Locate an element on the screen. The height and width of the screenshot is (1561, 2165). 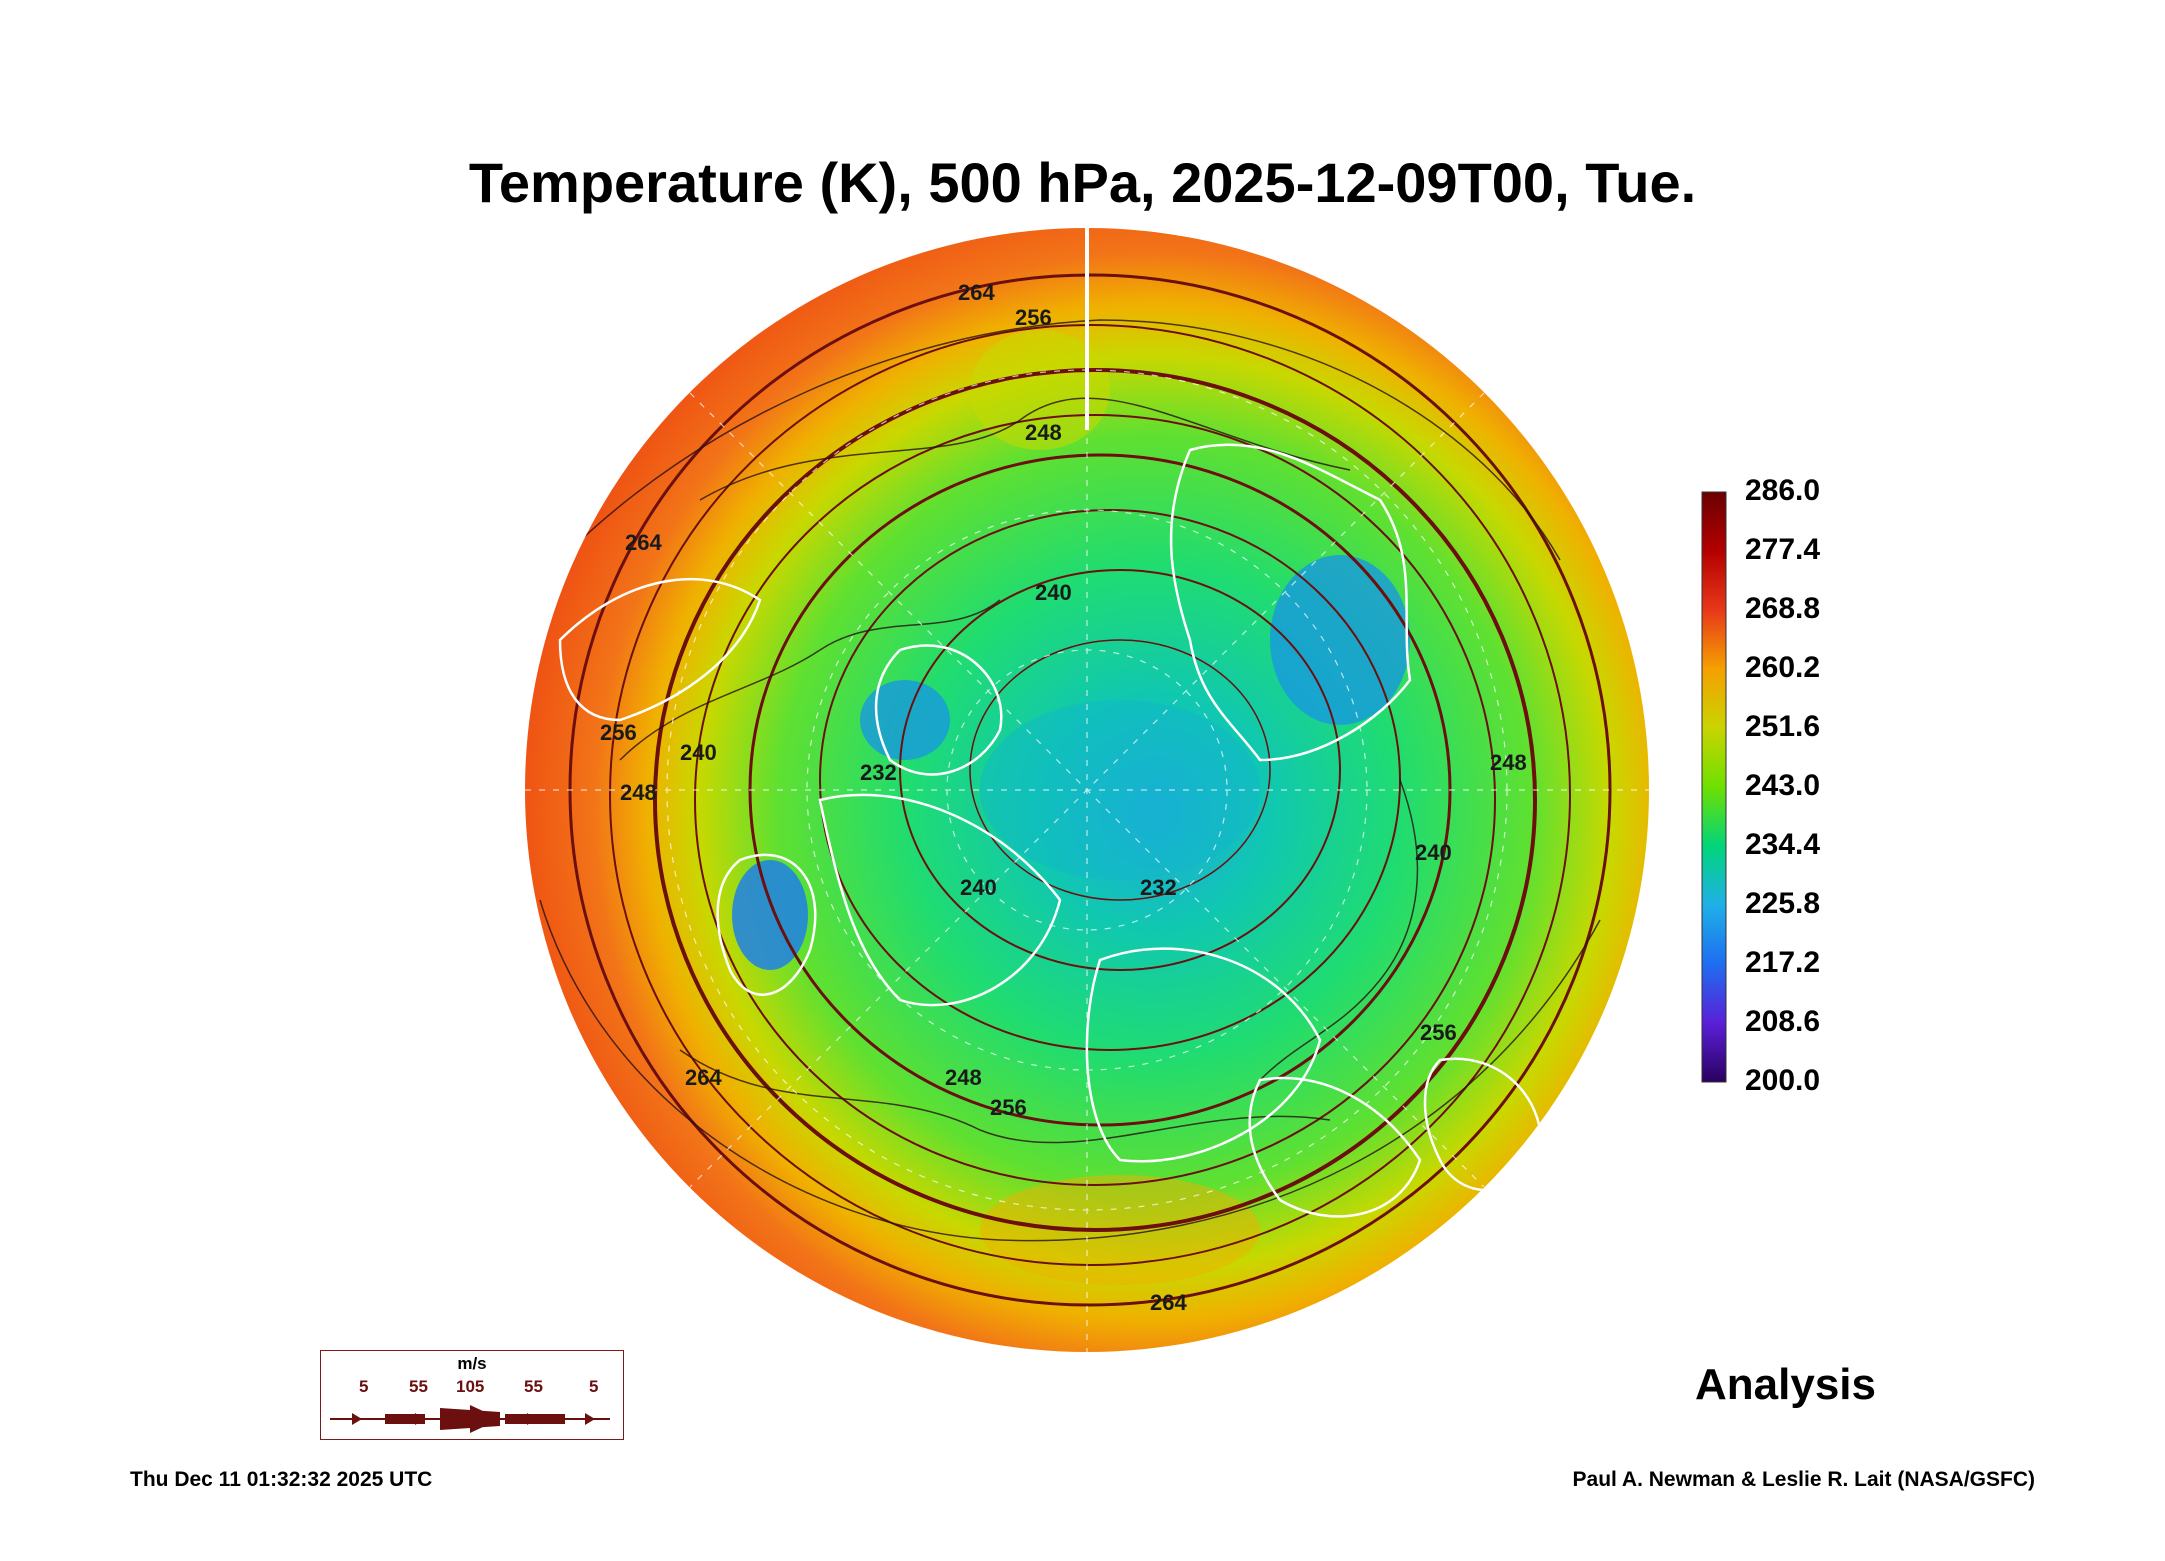
colorbar-label: 268.8 is located at coordinates (1783, 608).